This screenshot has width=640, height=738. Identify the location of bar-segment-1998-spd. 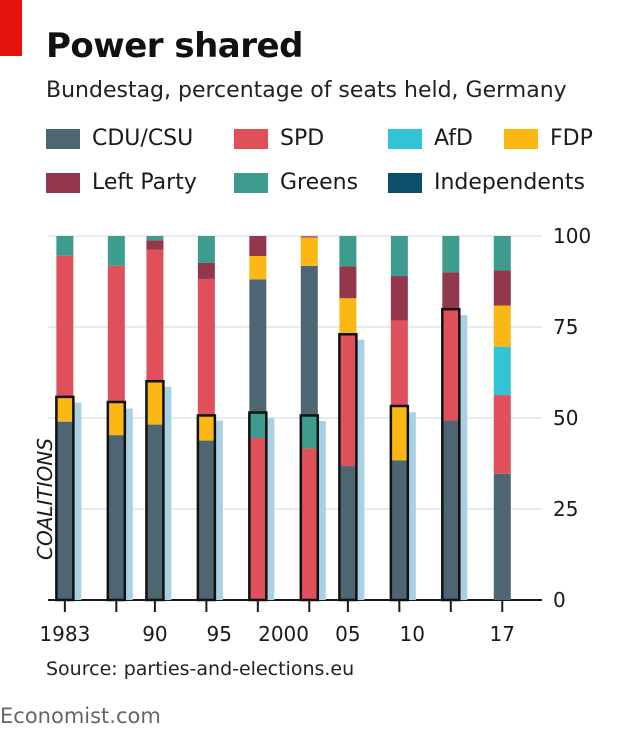
(258, 519).